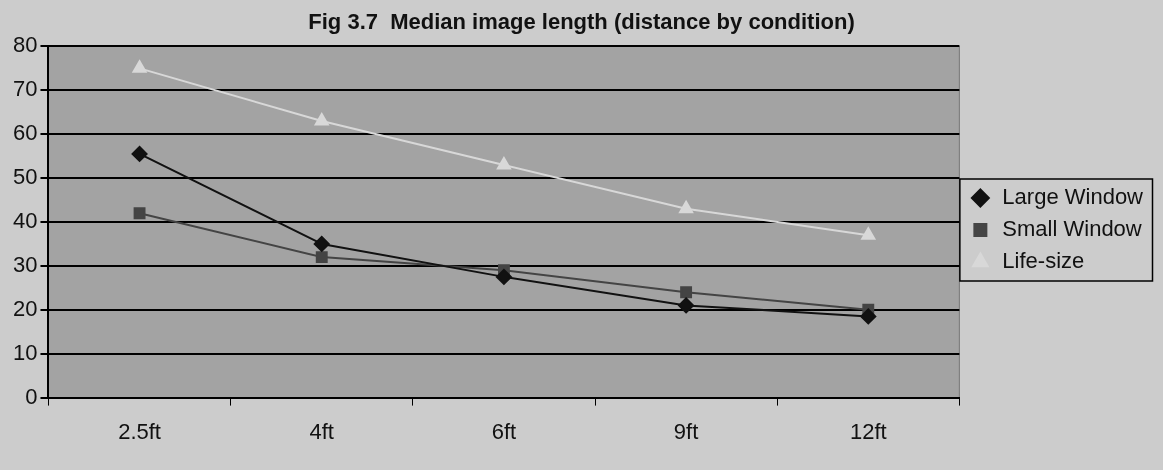  I want to click on x-tick-label: 4ft, so click(321, 431).